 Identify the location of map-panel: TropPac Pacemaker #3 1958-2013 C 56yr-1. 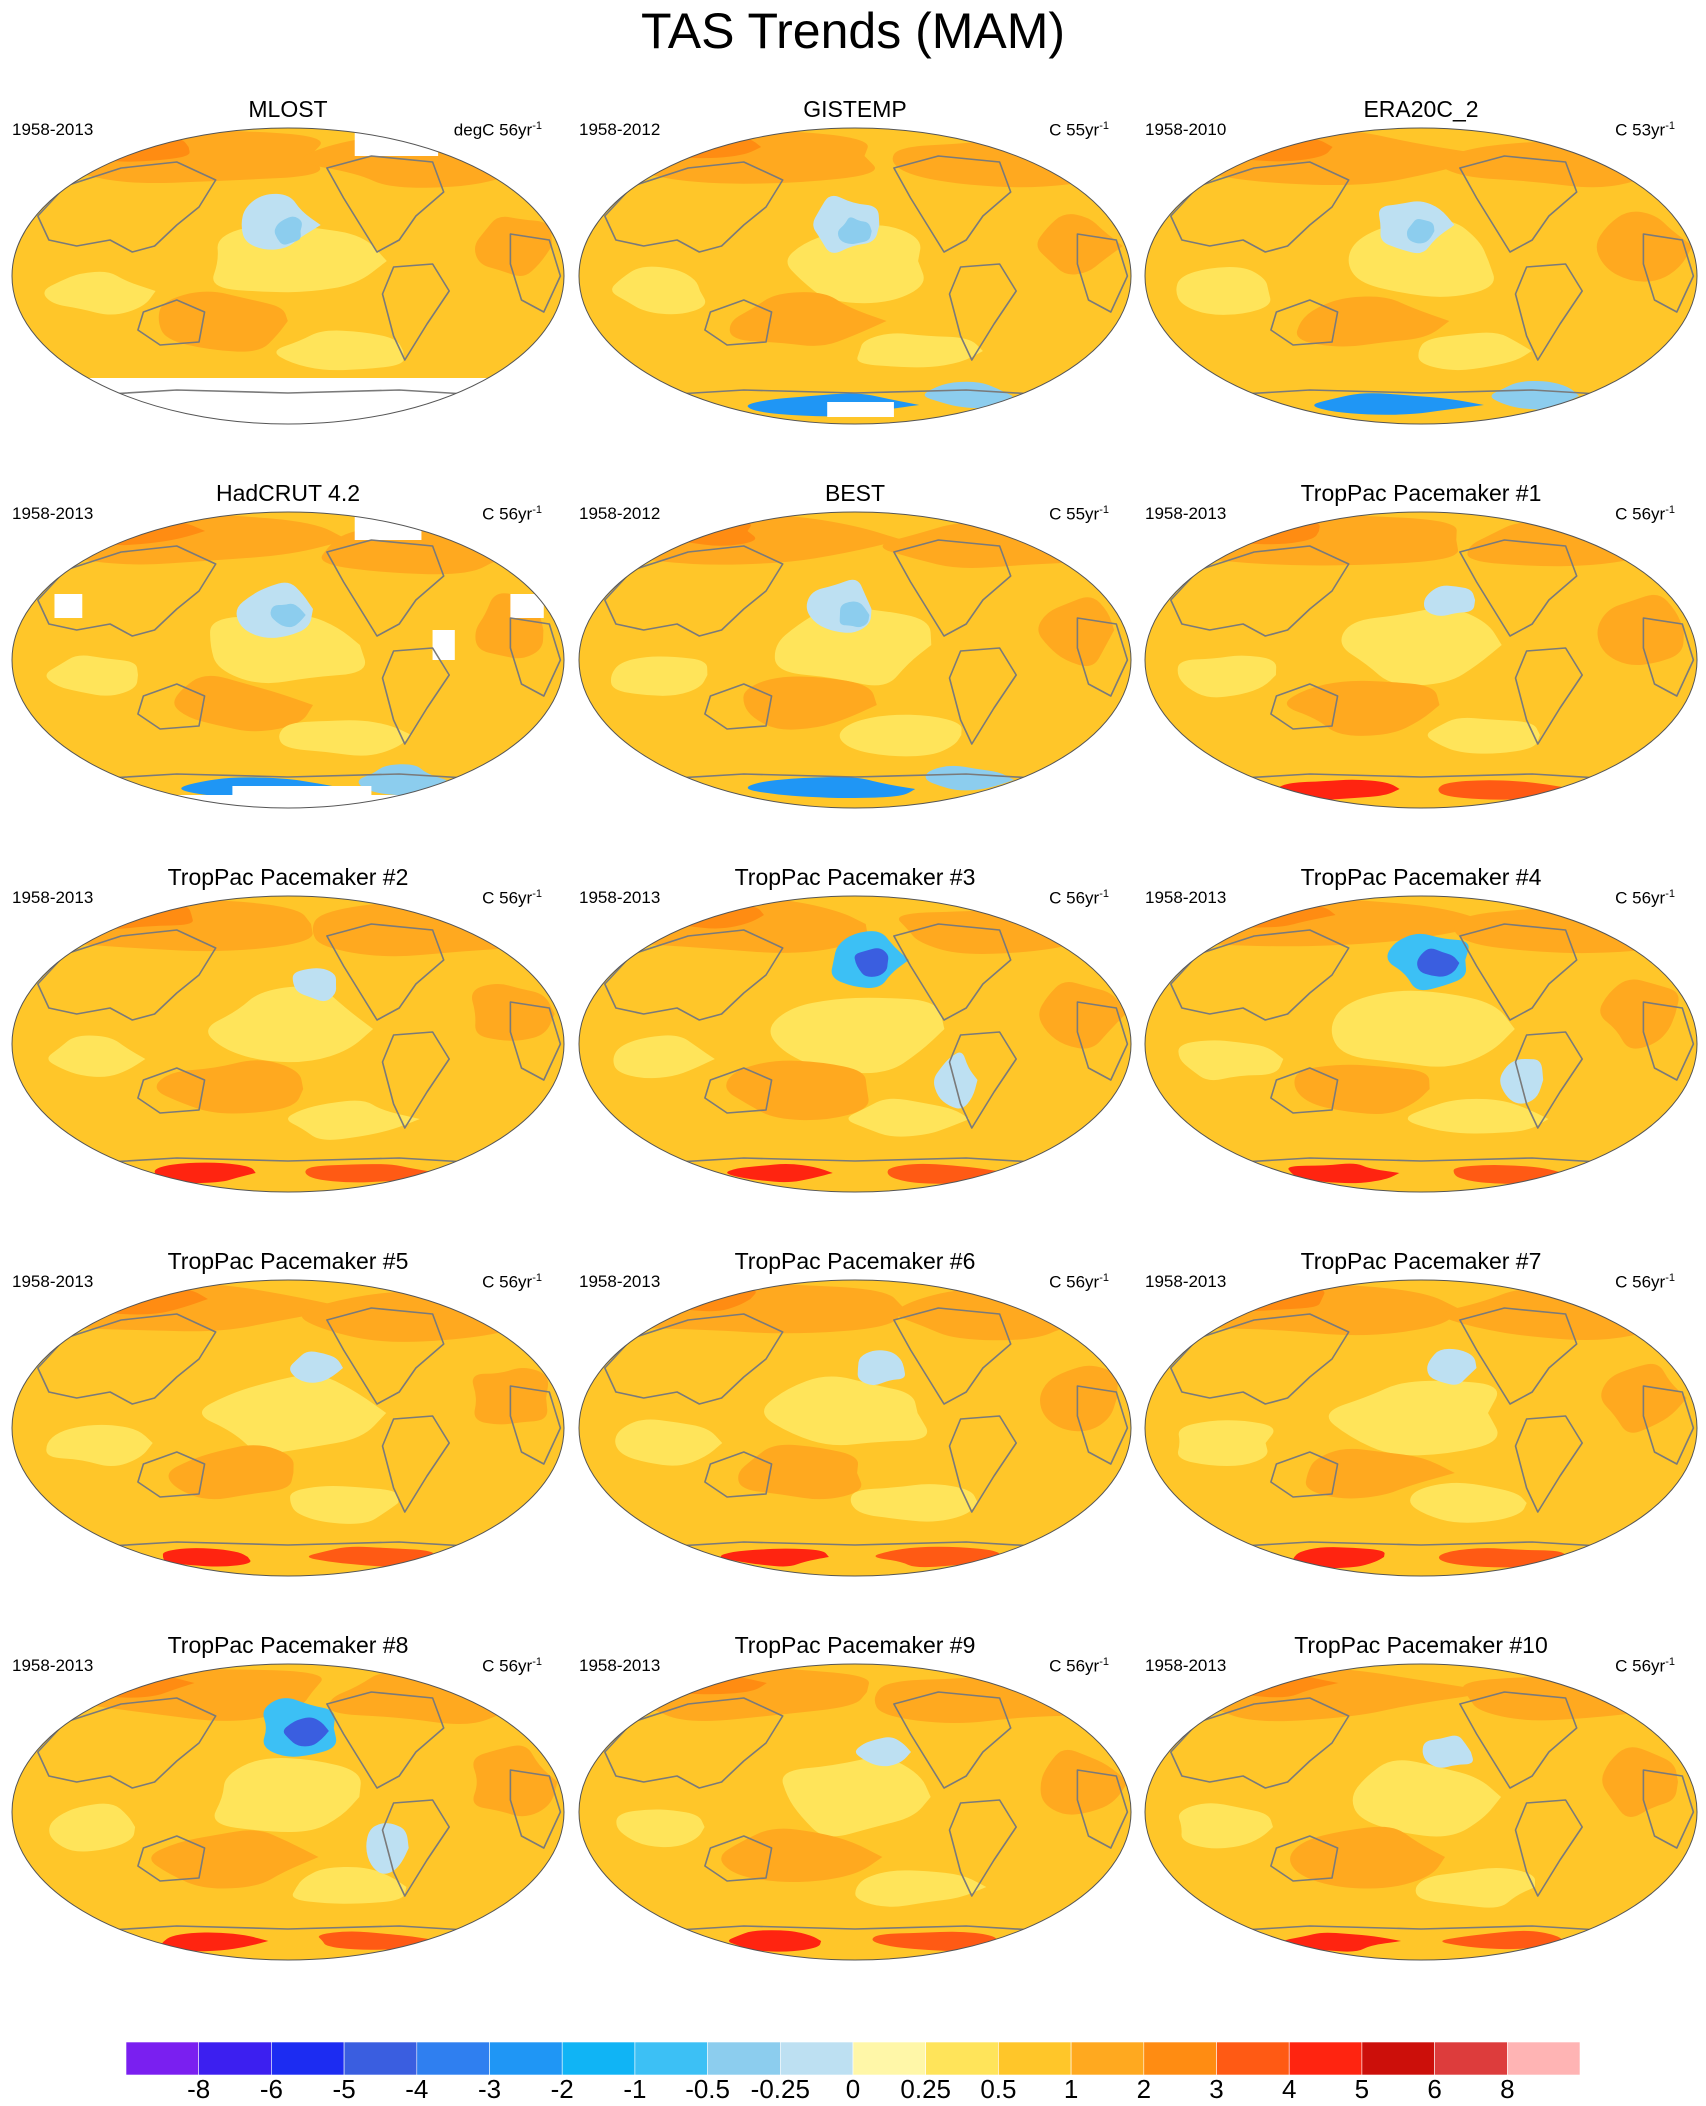
(855, 1048).